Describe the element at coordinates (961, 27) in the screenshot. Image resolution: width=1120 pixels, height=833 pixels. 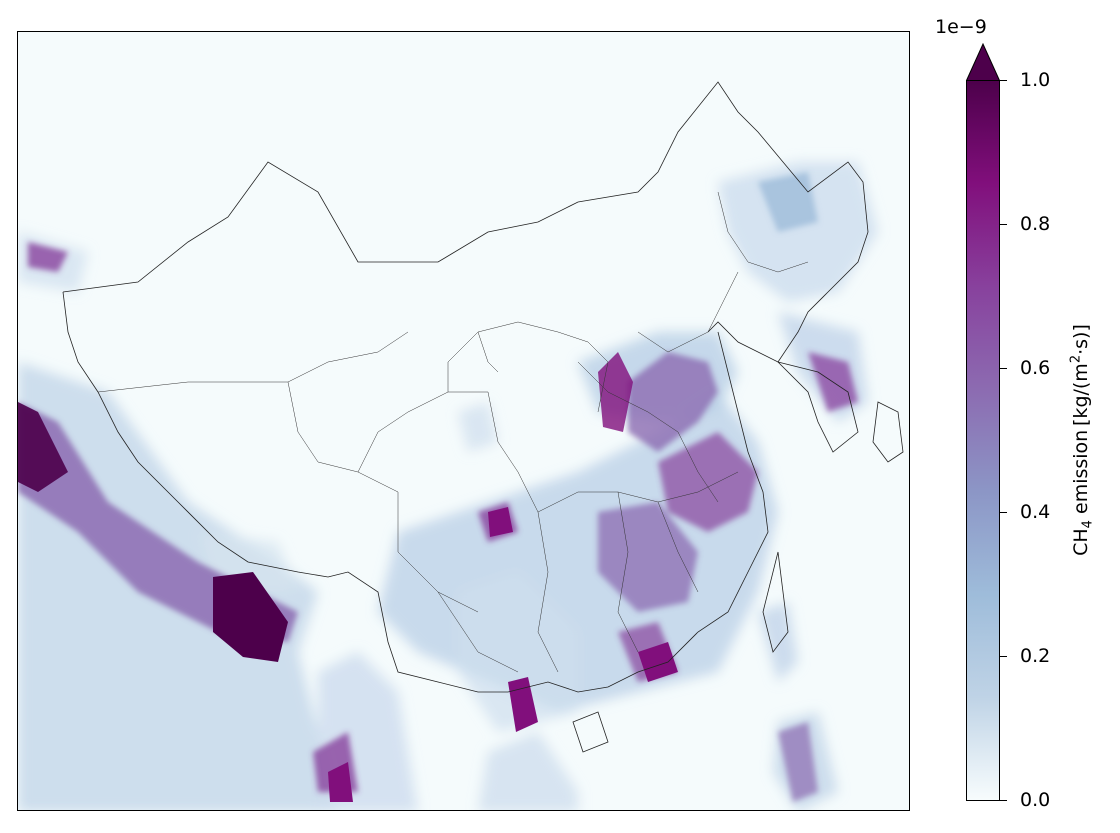
I see `colorbar-exponent: 1e−9` at that location.